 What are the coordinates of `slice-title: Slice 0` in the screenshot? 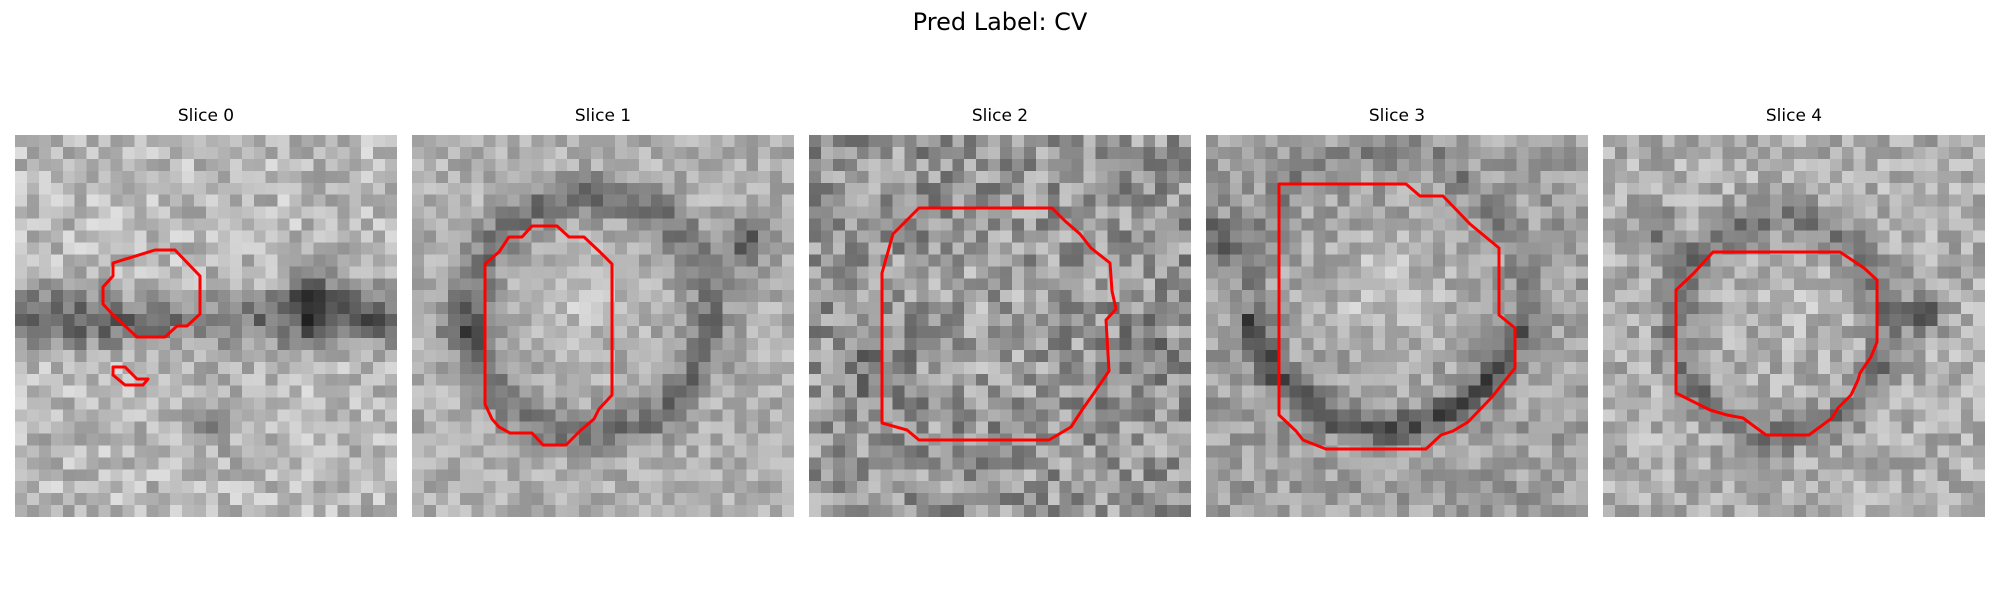 It's located at (206, 116).